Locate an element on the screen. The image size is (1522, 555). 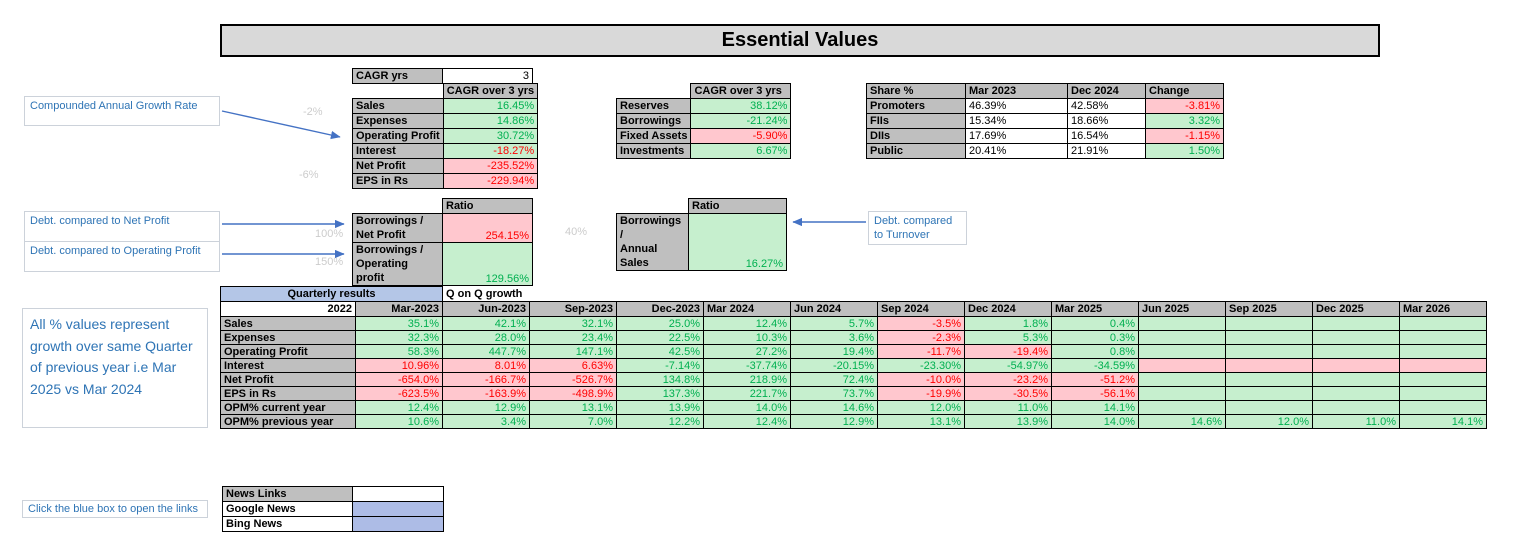
cagr-yrs-value: 3 is located at coordinates (487, 76).